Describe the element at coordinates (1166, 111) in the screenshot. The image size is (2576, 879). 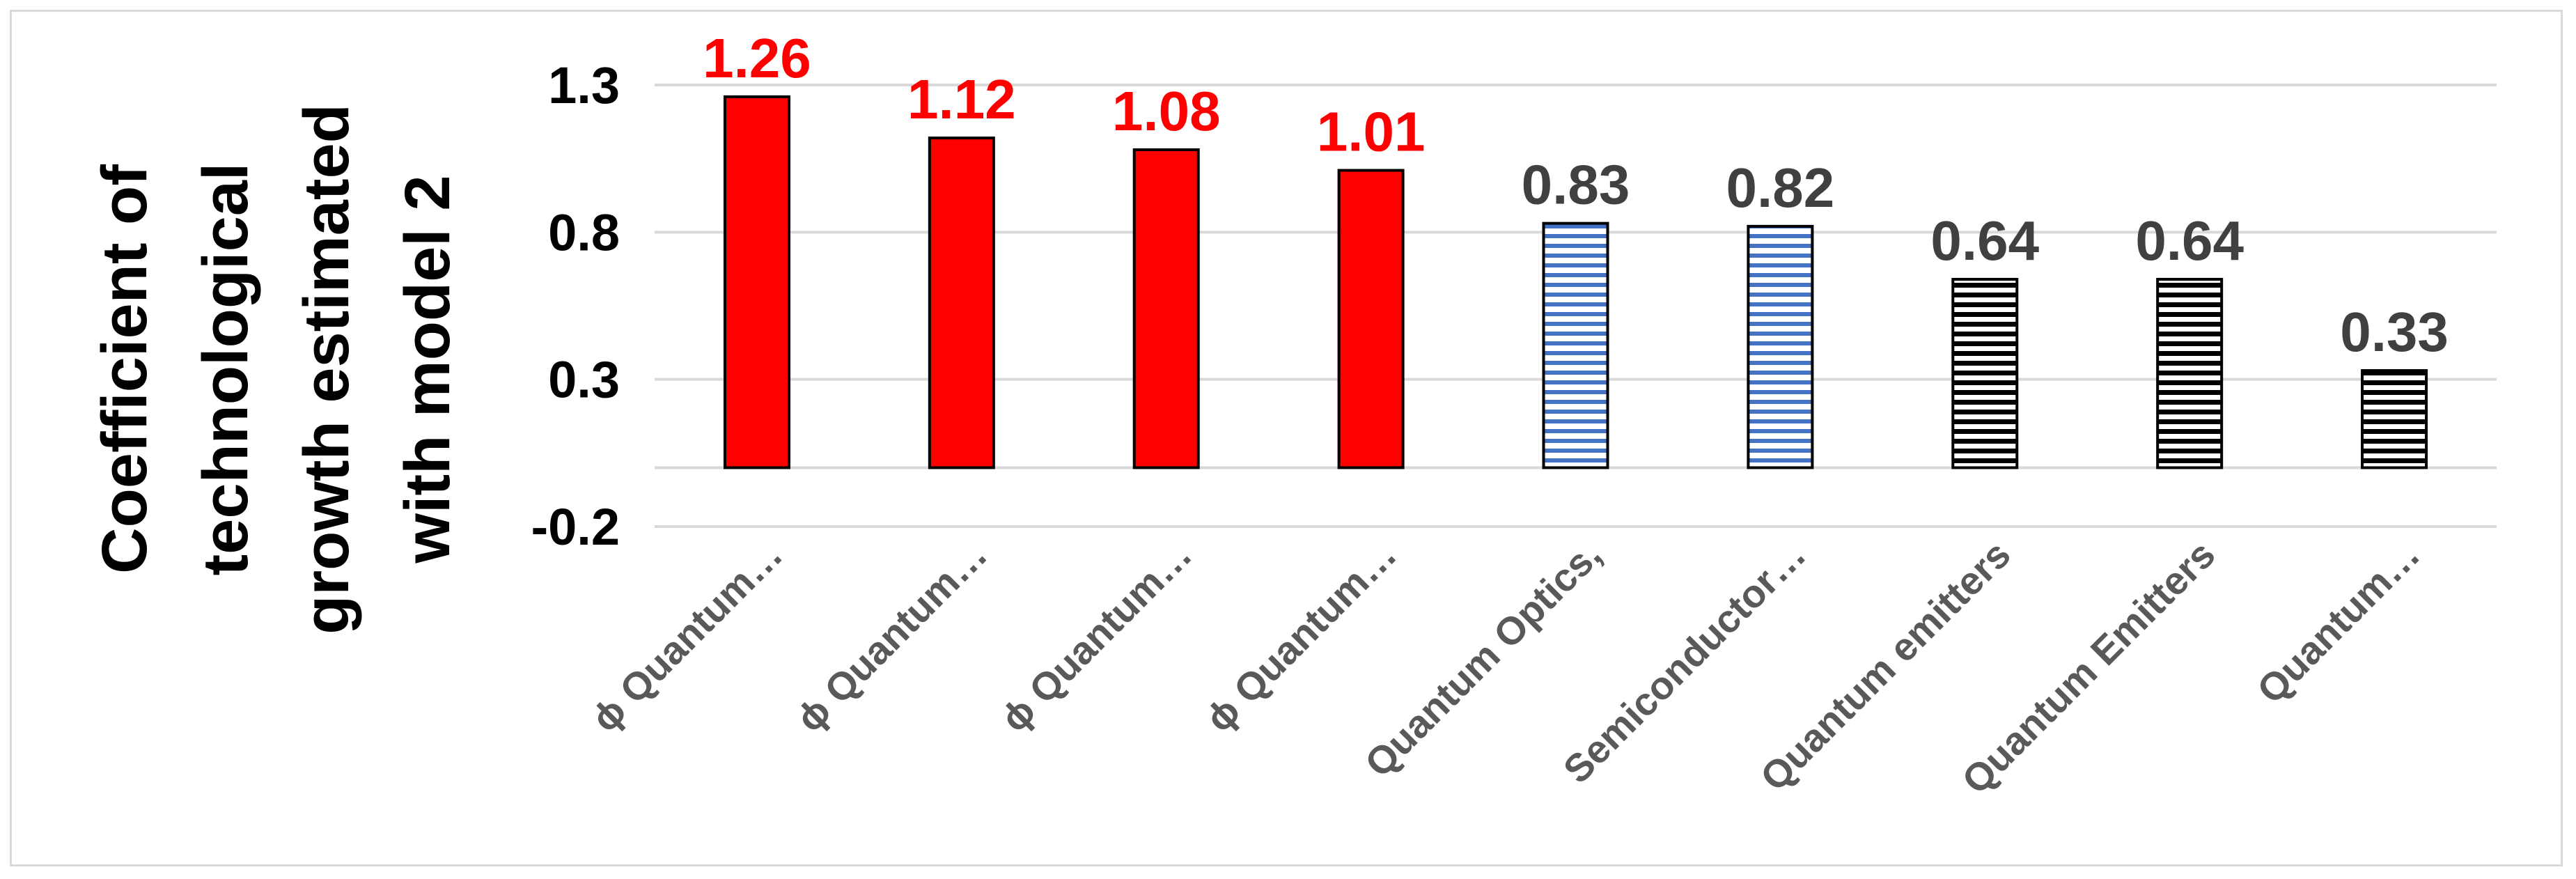
I see `data-label: 1.08` at that location.